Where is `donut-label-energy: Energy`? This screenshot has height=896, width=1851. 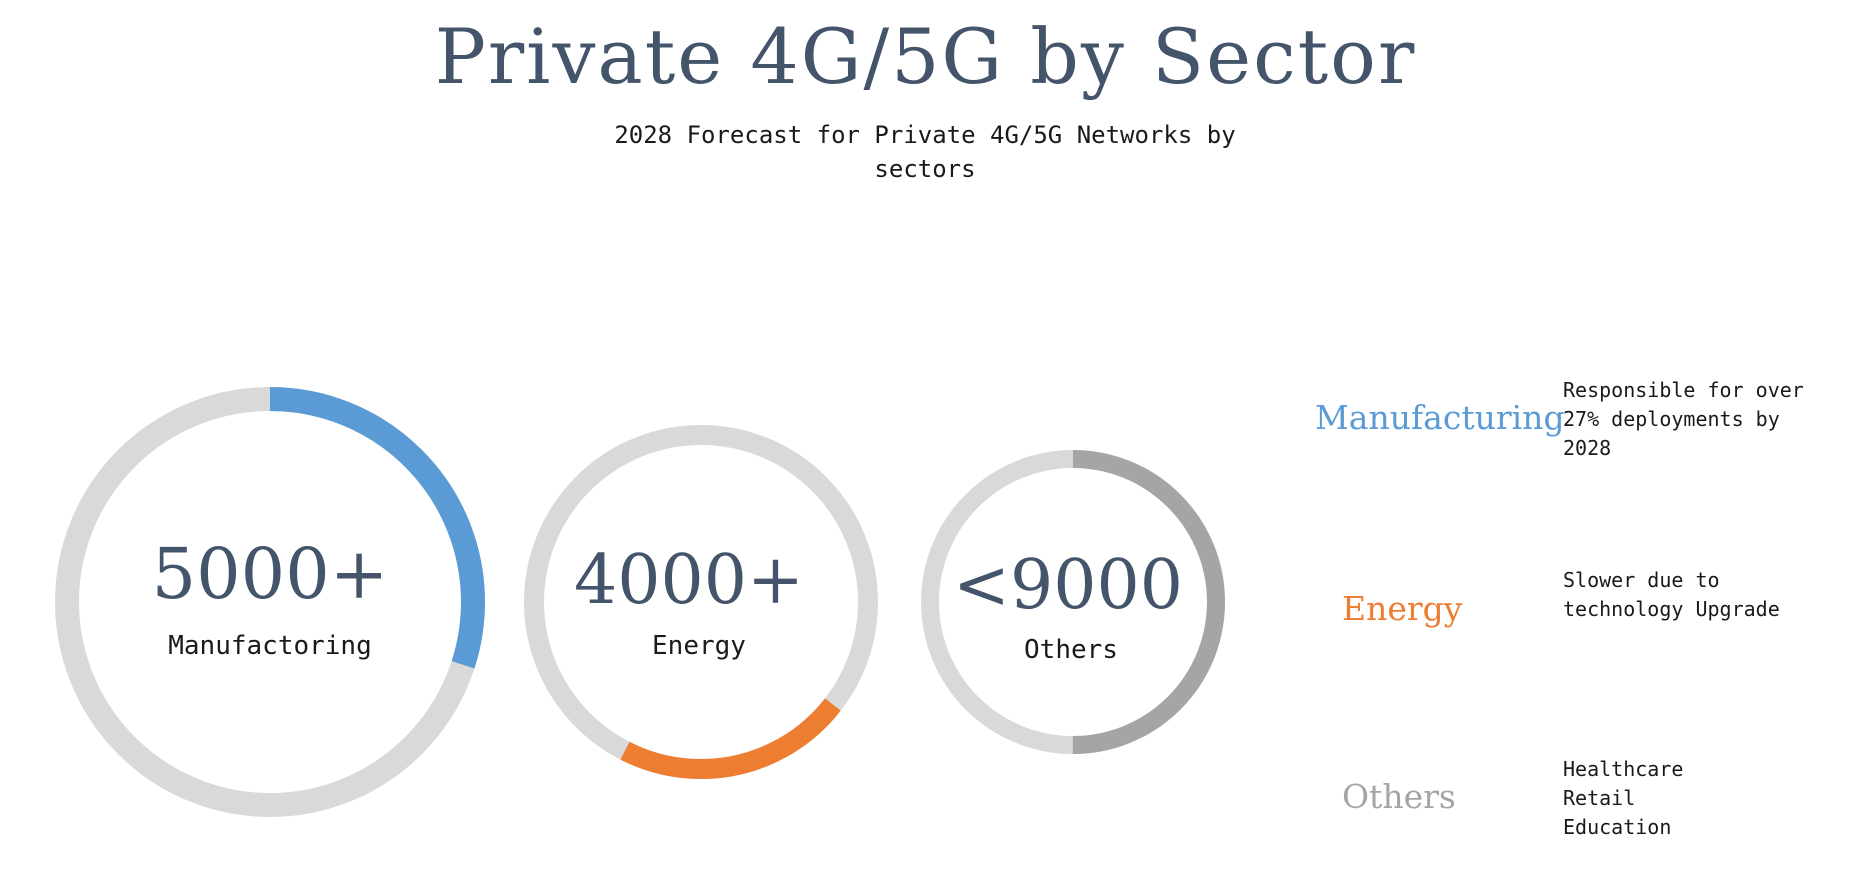
donut-label-energy: Energy is located at coordinates (699, 646).